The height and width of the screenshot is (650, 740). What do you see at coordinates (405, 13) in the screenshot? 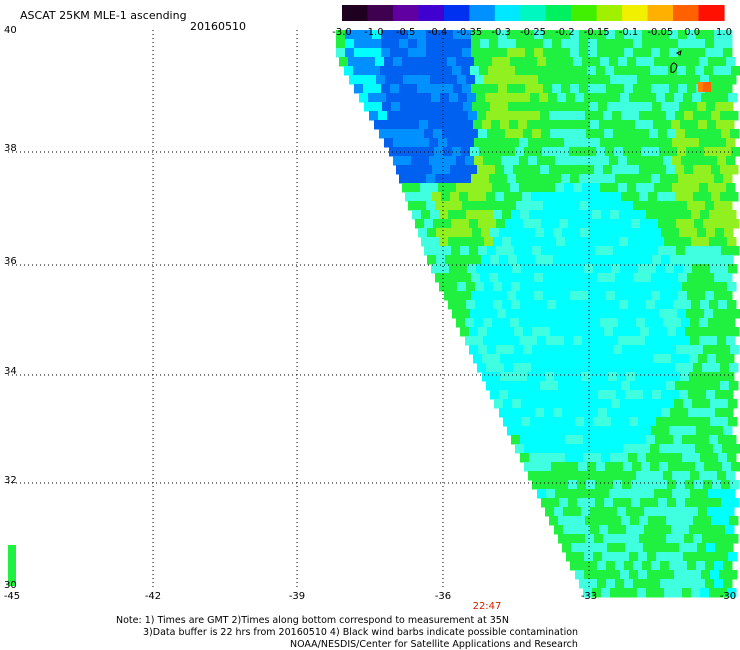
I see `colorbar-segment` at bounding box center [405, 13].